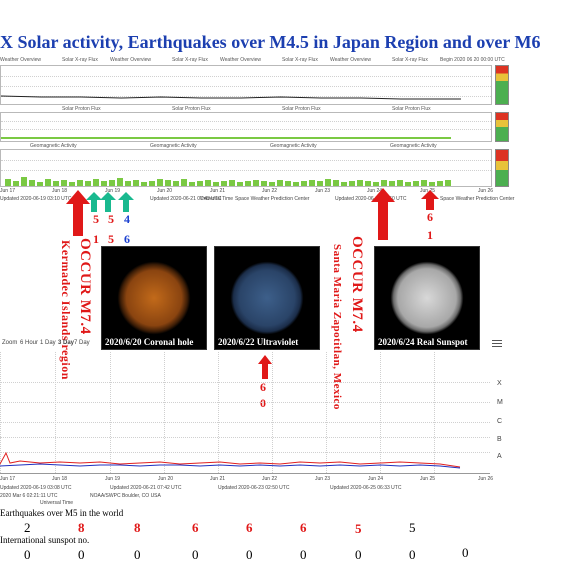 Image resolution: width=561 pixels, height=564 pixels. What do you see at coordinates (166, 479) in the screenshot?
I see `xray-x-tick: Jun 20` at bounding box center [166, 479].